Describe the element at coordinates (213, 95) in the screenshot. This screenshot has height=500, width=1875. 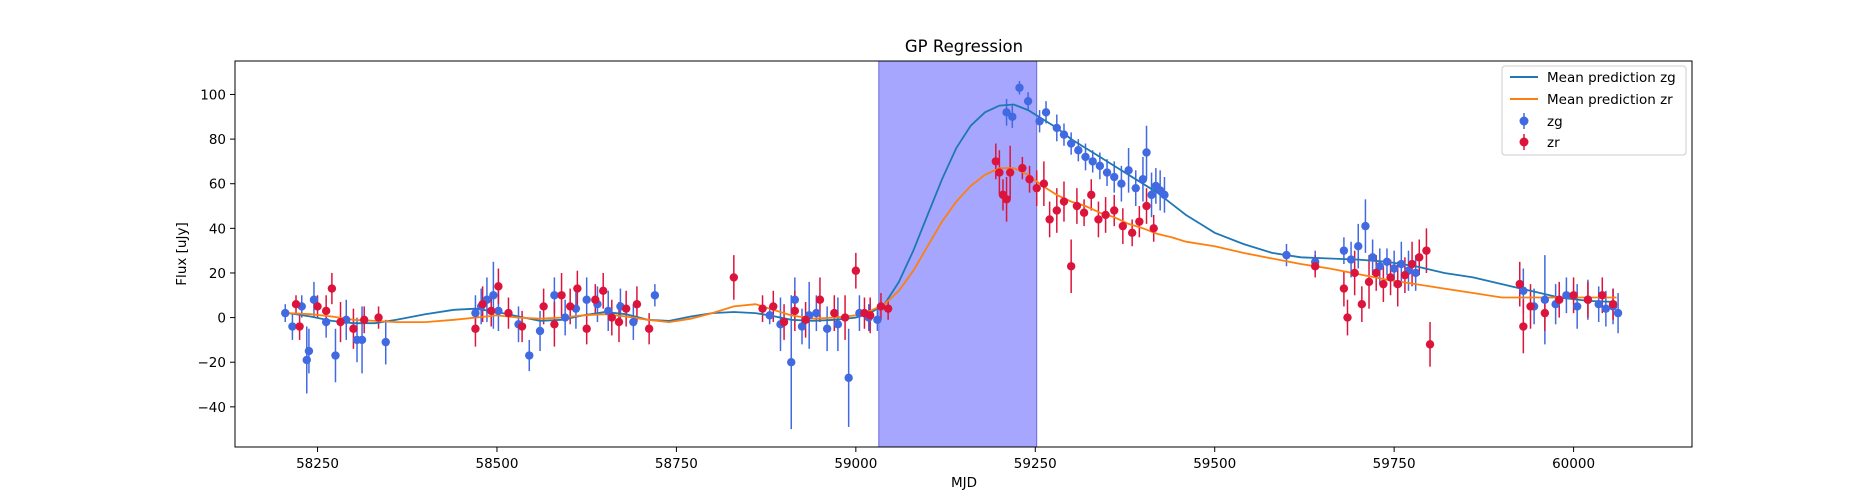
I see `y-tick-label: 100` at that location.